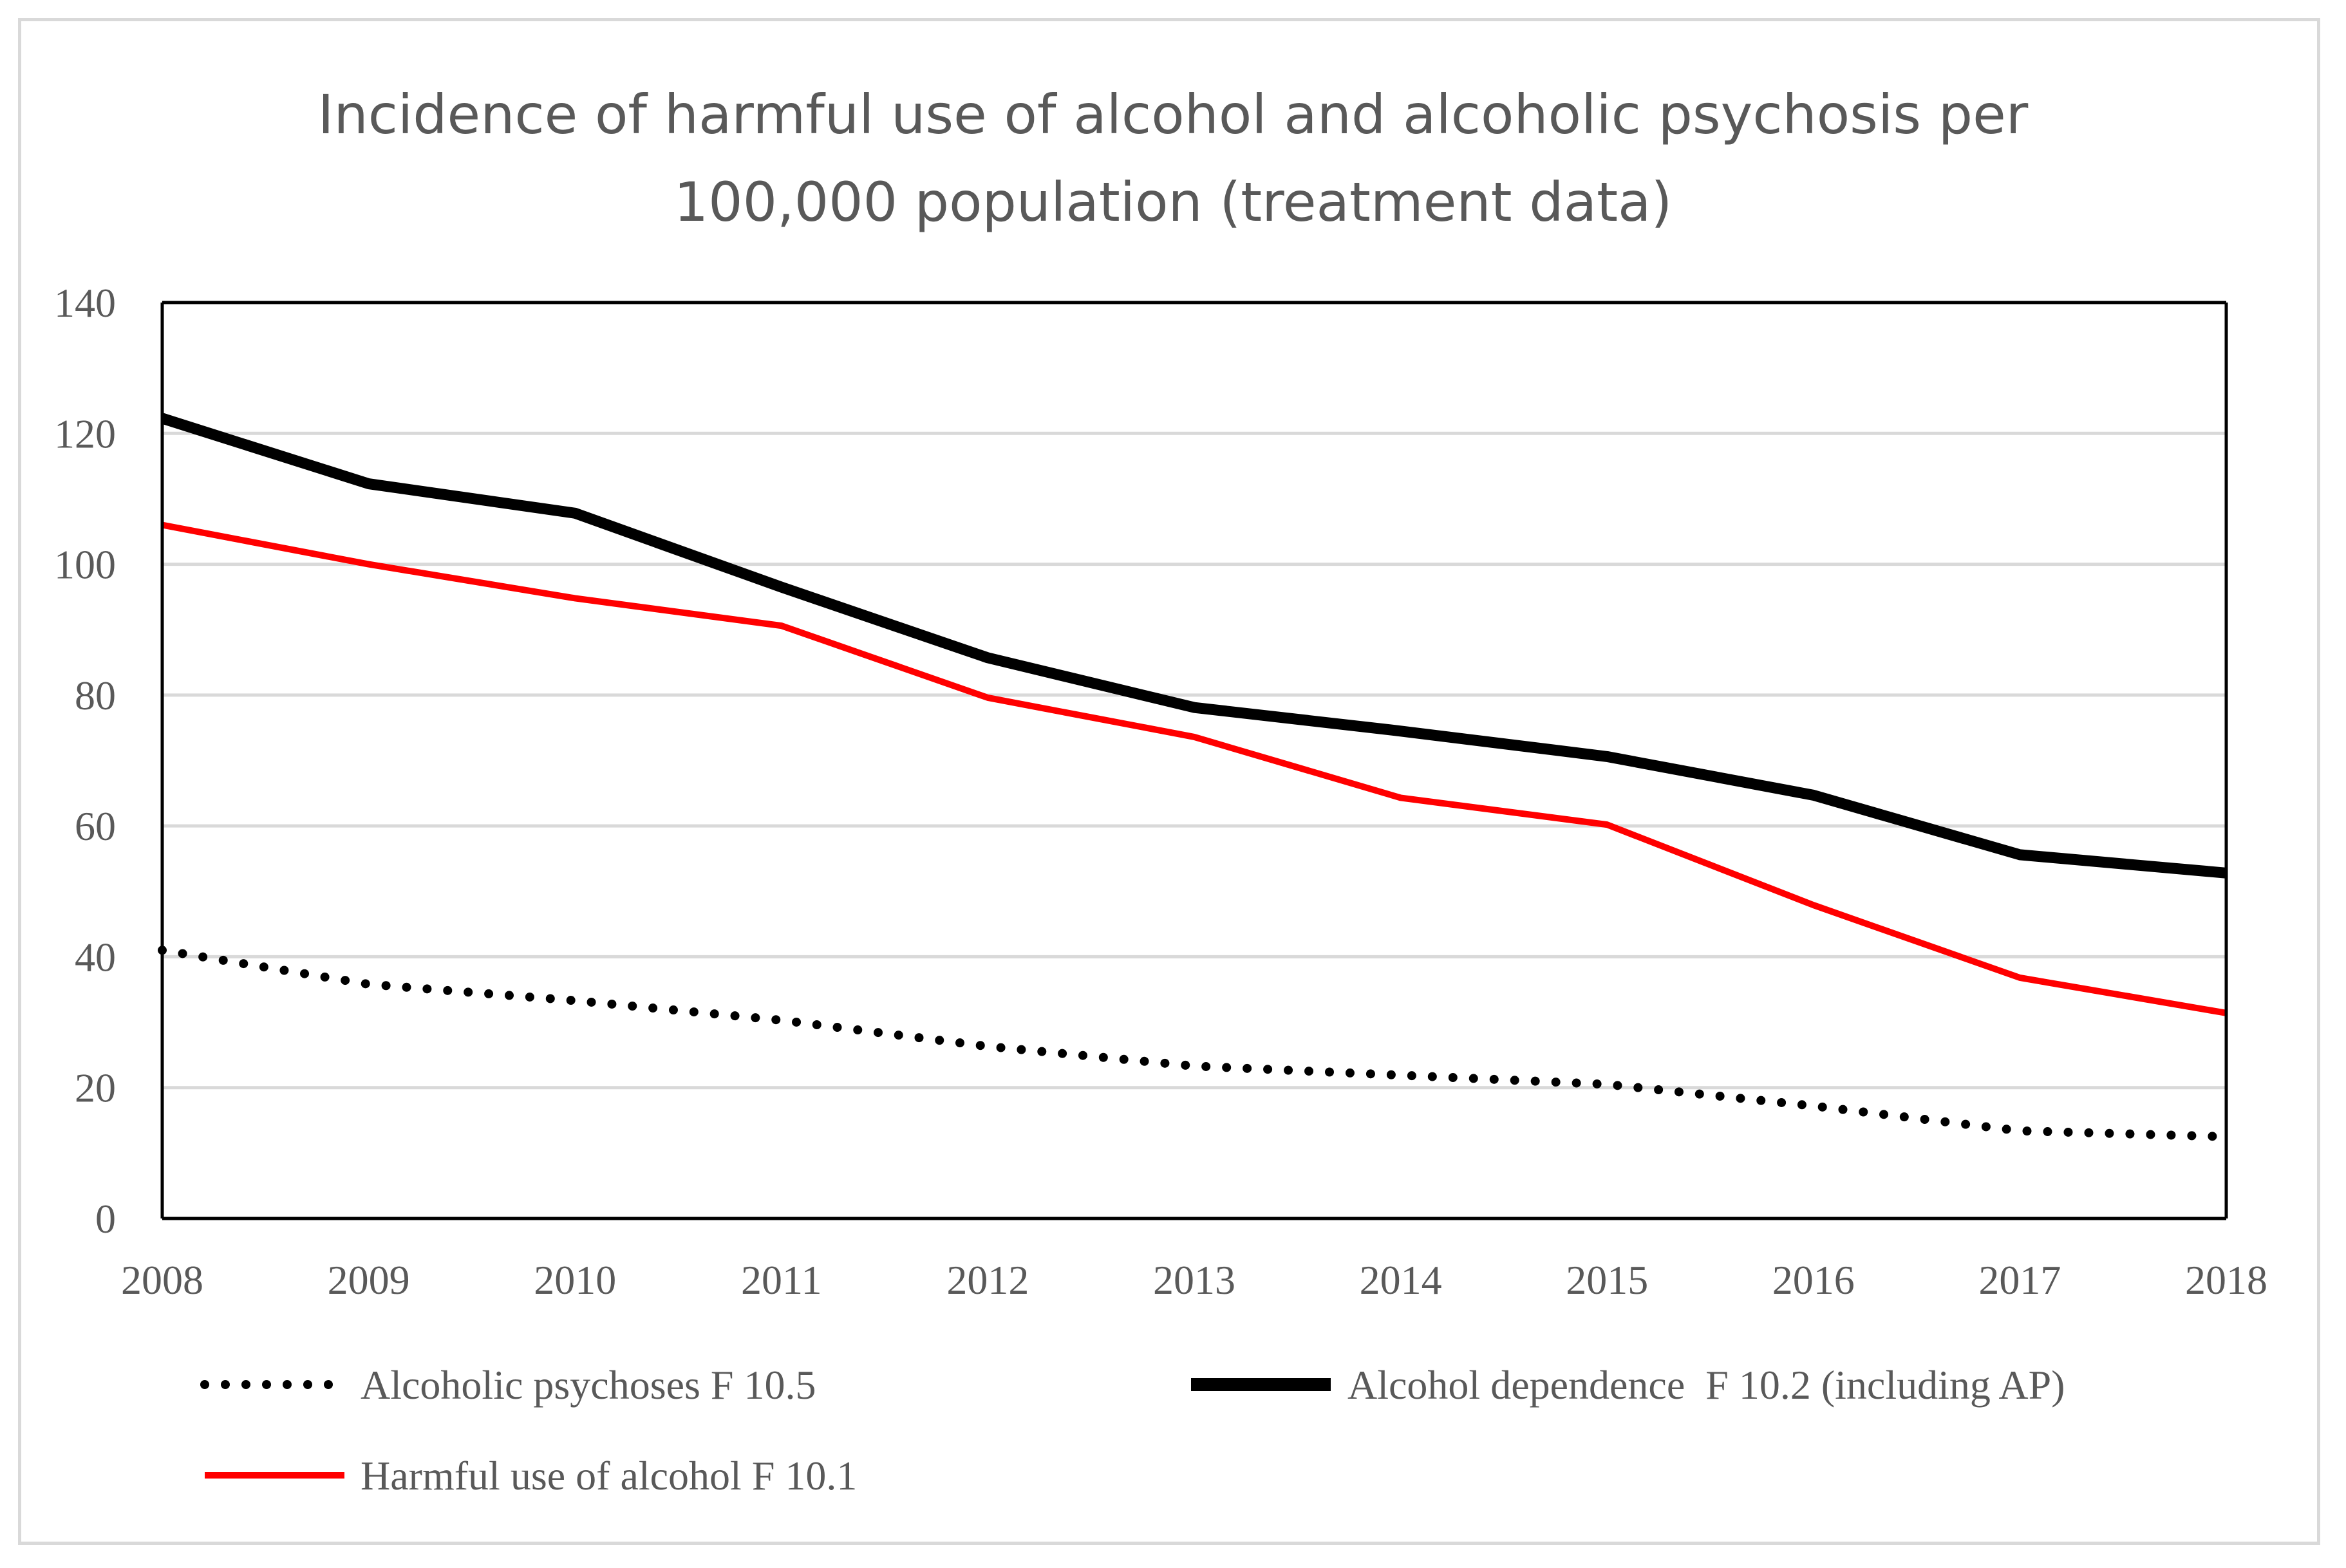 This screenshot has width=2346, height=1568. Describe the element at coordinates (1814, 1280) in the screenshot. I see `x-tick-label-2016: 2016` at that location.